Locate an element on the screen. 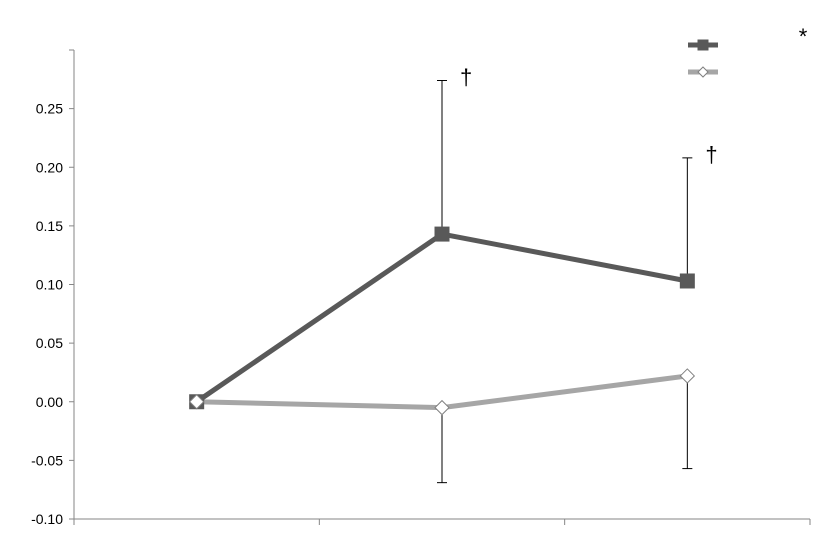 This screenshot has width=828, height=544. y-tick-label: 0.20 is located at coordinates (49, 167).